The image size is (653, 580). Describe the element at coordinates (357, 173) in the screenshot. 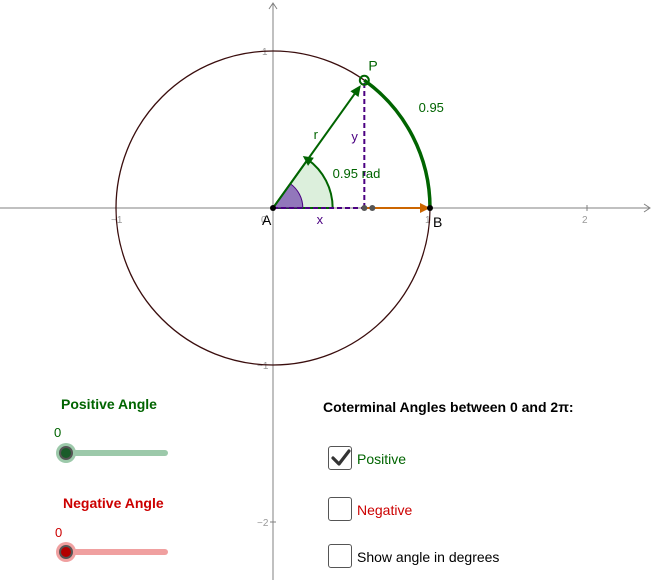

I see `angle-measure-label: 0.95 rad` at that location.